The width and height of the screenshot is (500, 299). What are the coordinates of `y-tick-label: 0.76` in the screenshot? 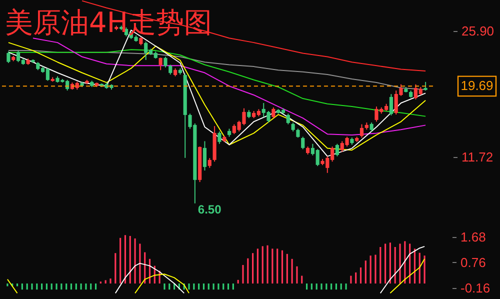 It's located at (473, 262).